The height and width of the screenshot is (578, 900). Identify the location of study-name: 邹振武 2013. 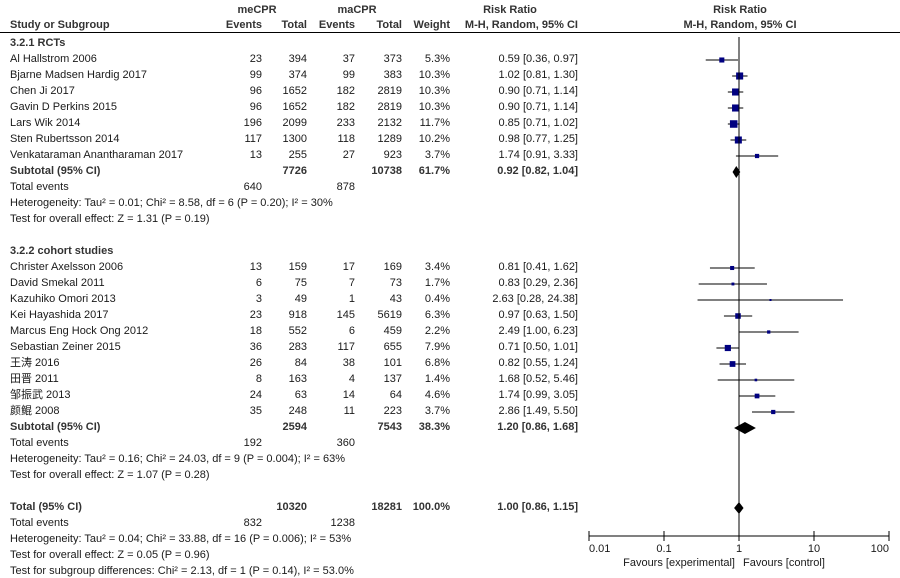
(40, 395).